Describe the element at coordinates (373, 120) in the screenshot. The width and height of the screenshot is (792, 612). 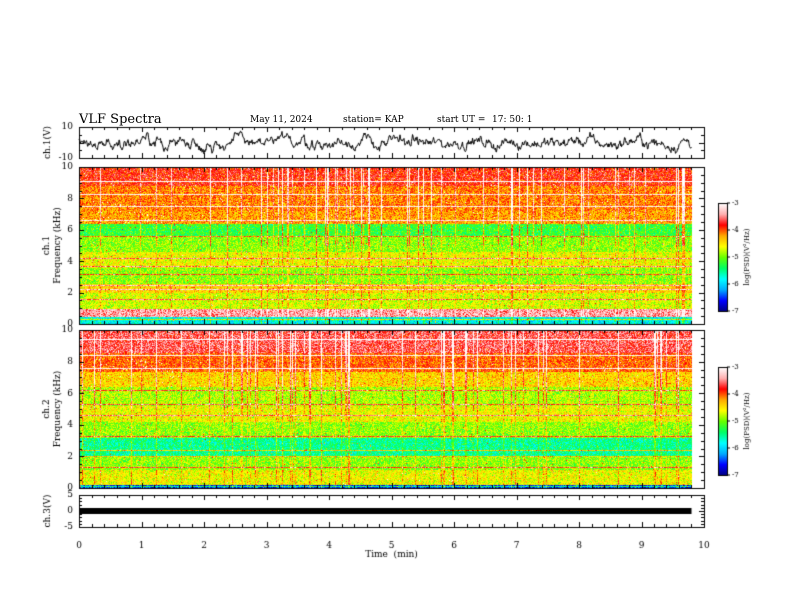
I see `station-label: station= KAP` at that location.